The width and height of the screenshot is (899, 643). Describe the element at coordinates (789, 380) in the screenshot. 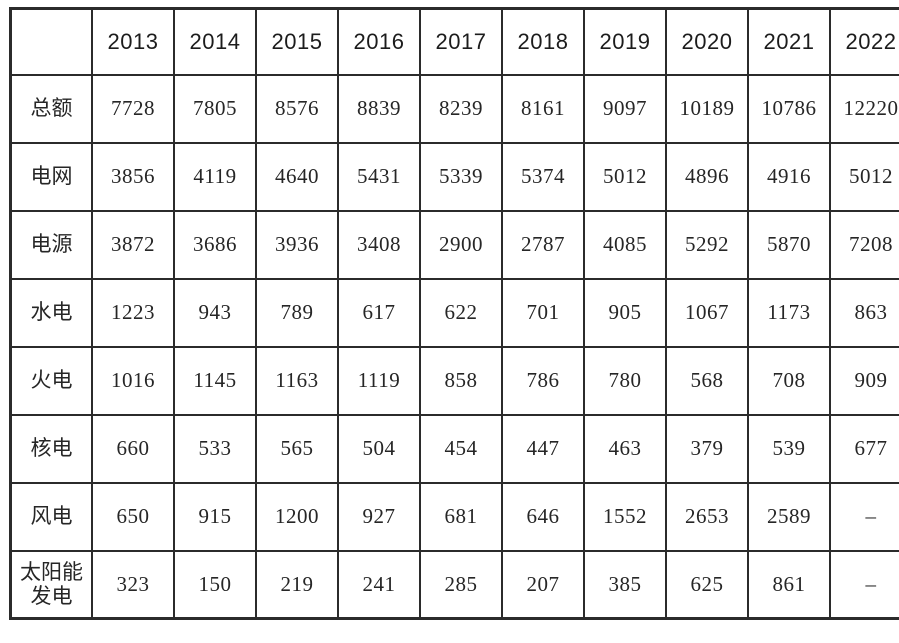

I see `value-cell: 708` at that location.